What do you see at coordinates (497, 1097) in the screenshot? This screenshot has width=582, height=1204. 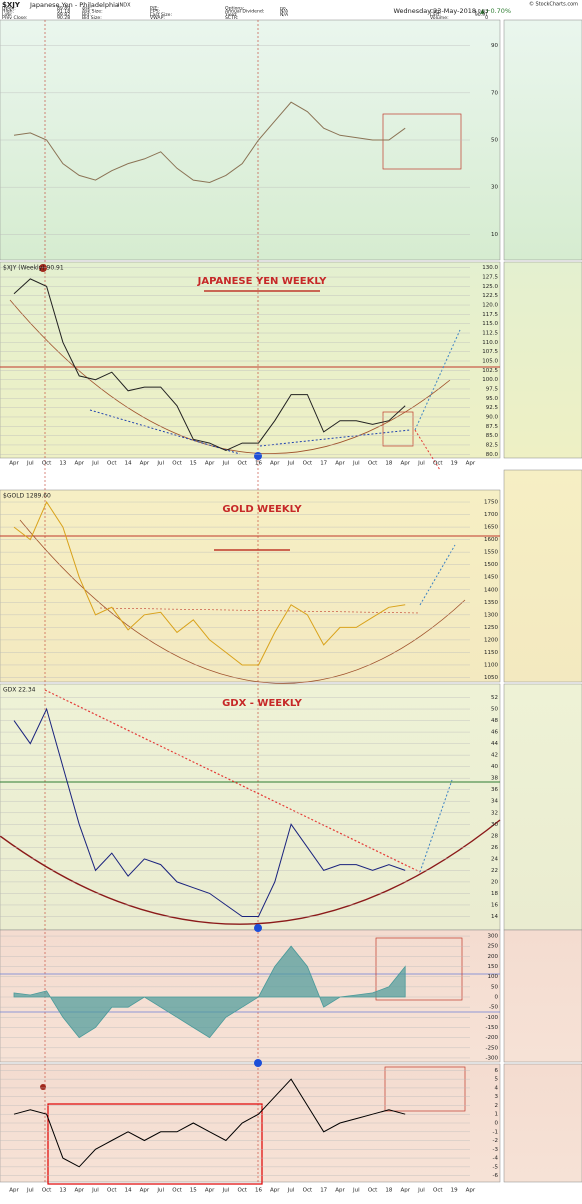 I see `y-tick-label: 3` at bounding box center [497, 1097].